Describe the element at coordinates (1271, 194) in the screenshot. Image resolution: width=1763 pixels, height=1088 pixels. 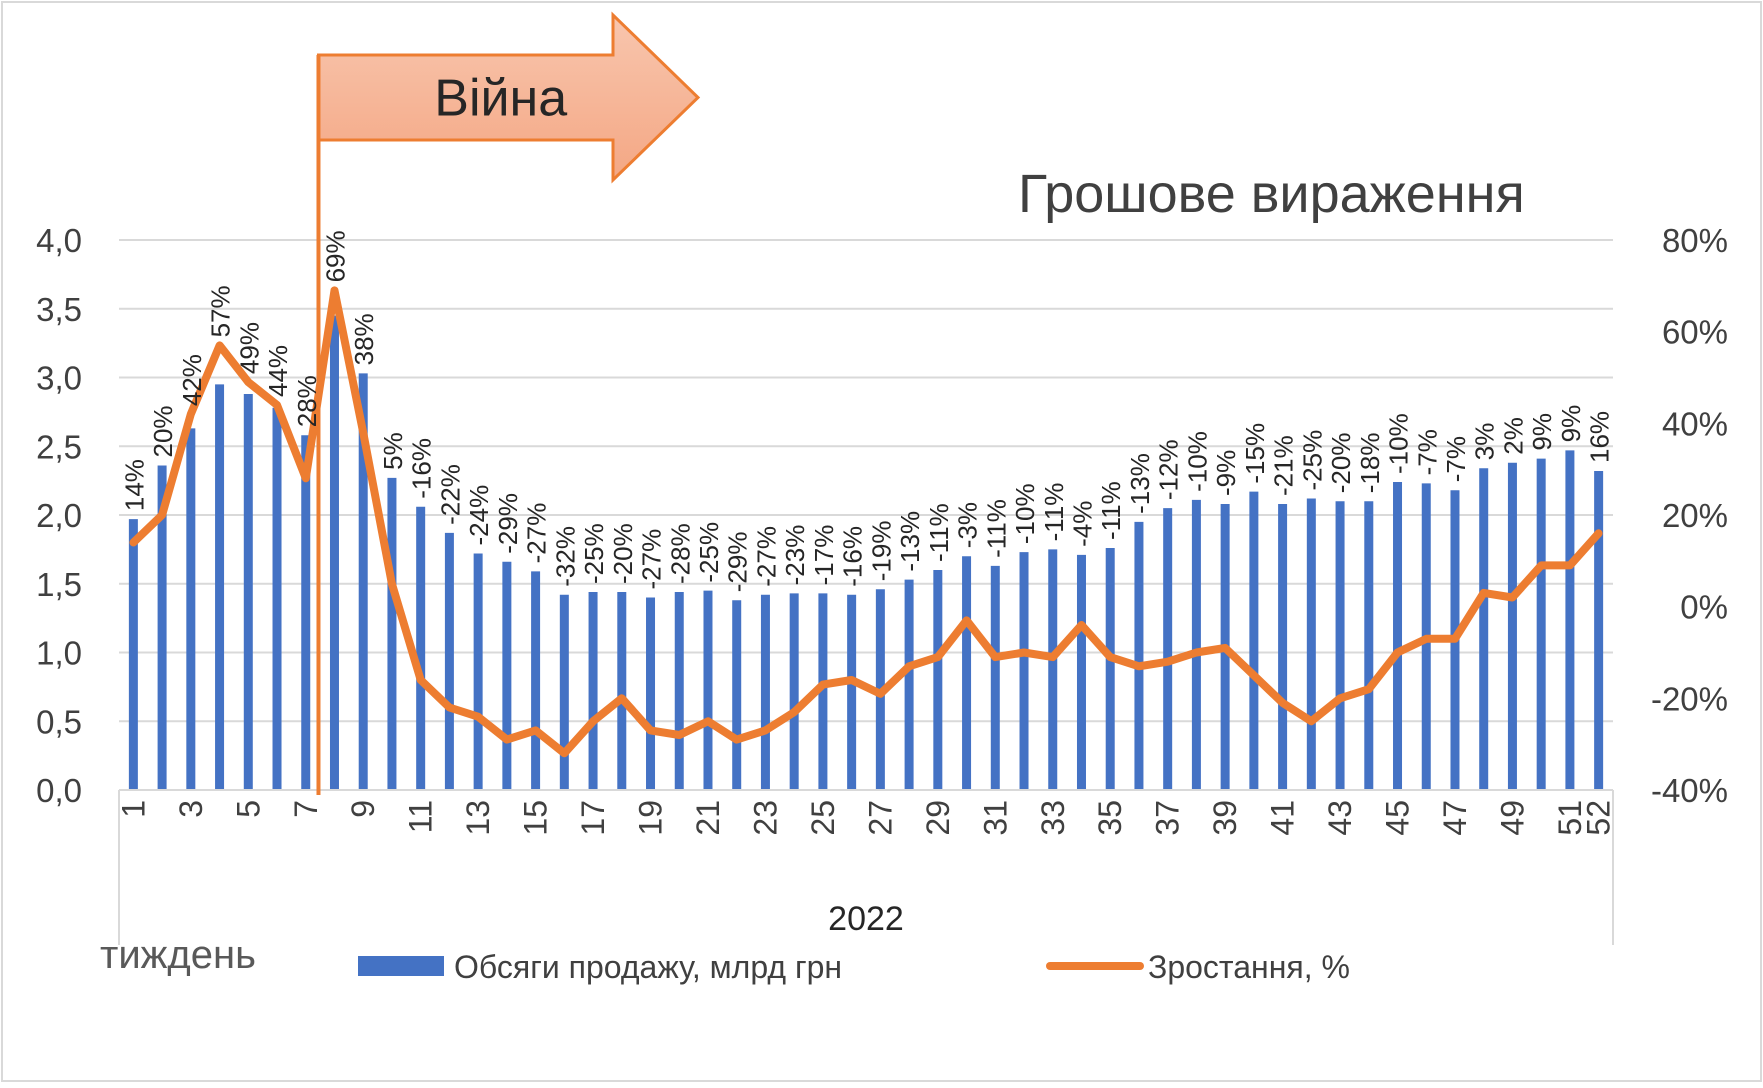
I see `chart-title: Грошове вираження` at that location.